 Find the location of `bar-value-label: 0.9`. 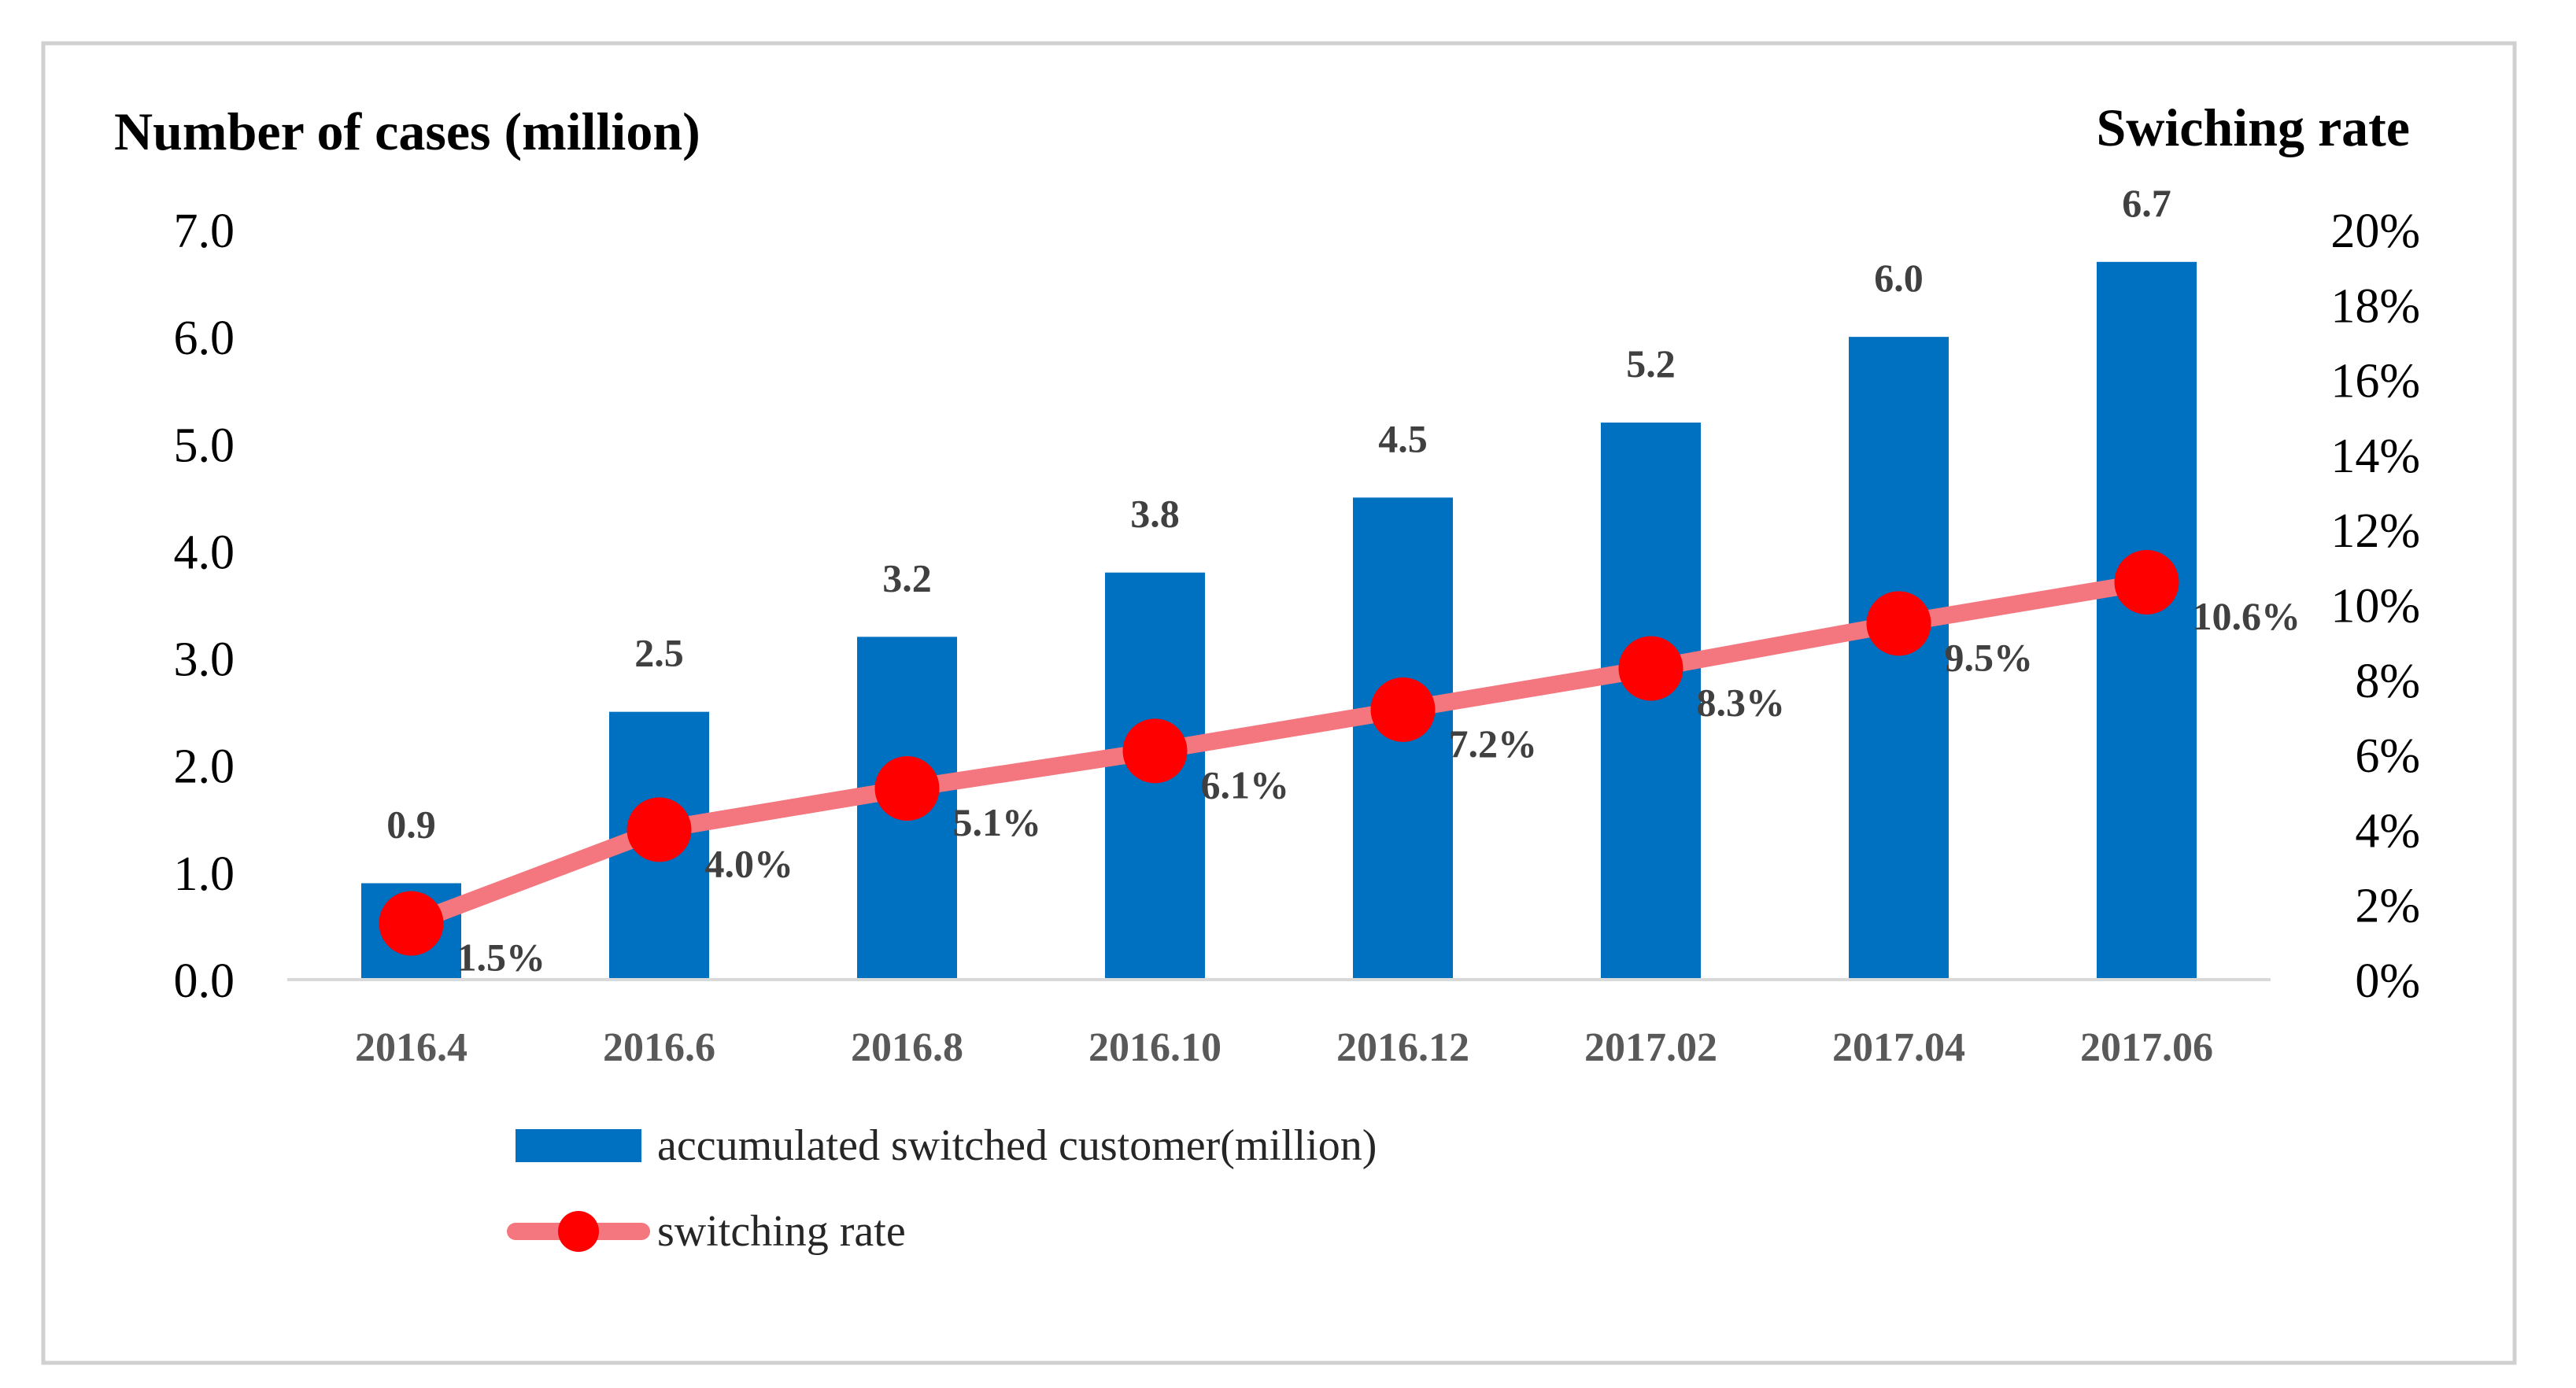

bar-value-label: 0.9 is located at coordinates (411, 824).